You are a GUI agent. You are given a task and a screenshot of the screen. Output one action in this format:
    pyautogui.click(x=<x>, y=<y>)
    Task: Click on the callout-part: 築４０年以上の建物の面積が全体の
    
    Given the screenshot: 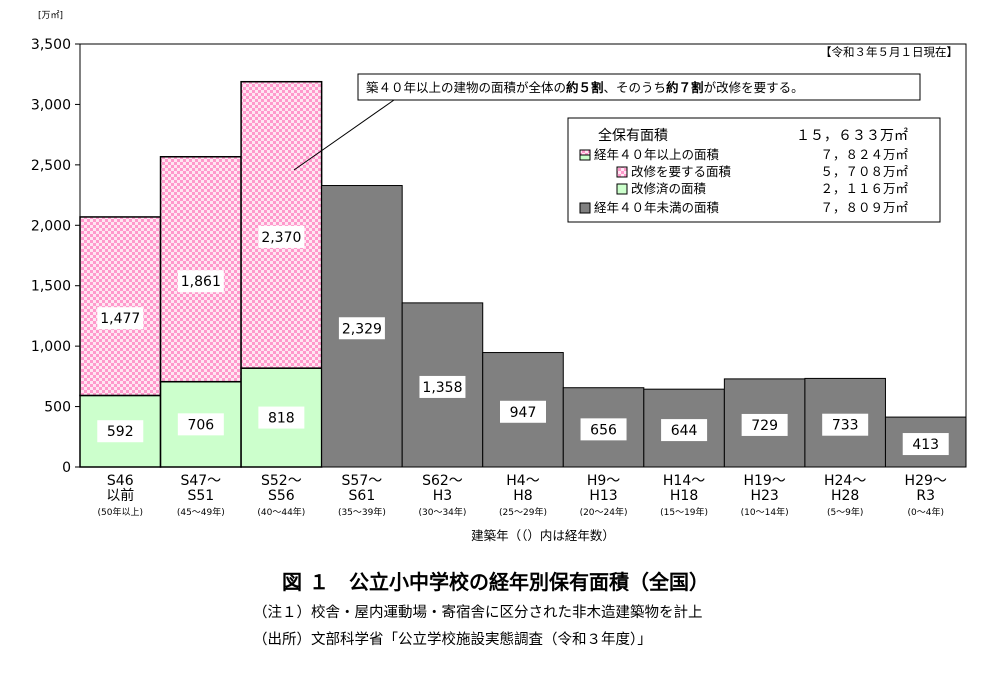 What is the action you would take?
    pyautogui.click(x=466, y=87)
    